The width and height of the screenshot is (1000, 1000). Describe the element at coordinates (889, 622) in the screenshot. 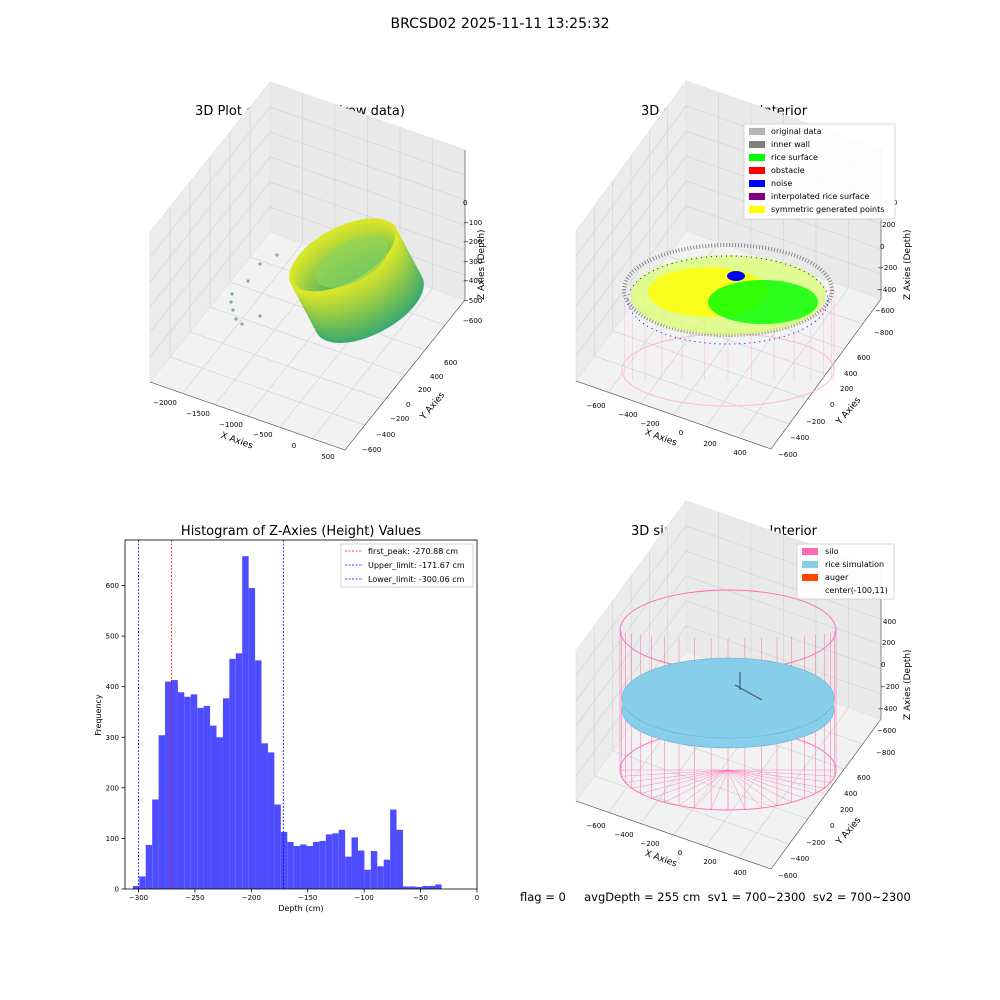

I see `p4-z-tick: 400` at that location.